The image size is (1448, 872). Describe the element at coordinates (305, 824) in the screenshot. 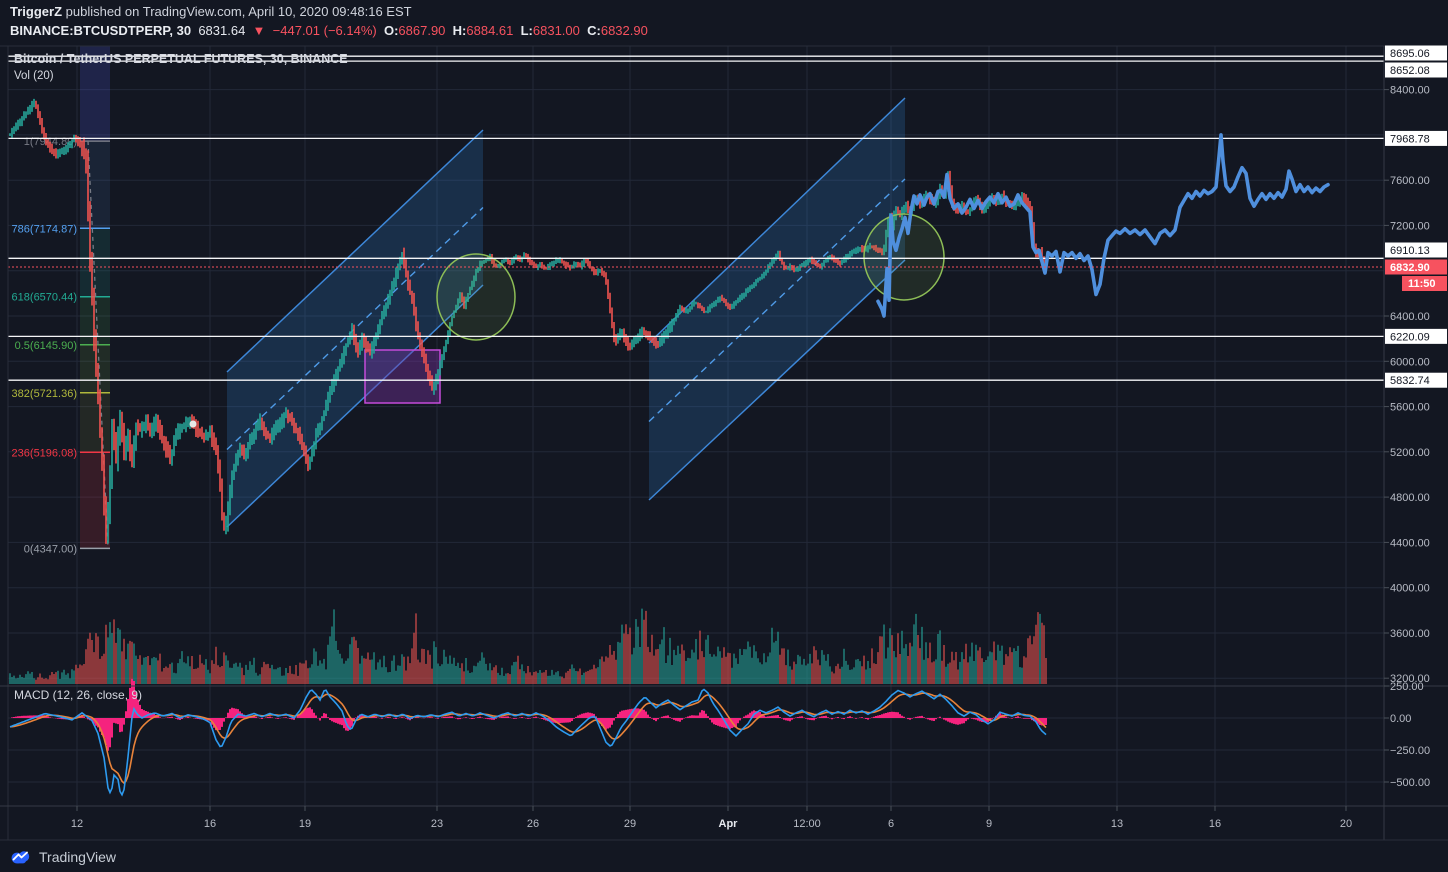

I see `time-axis-label: 19` at that location.